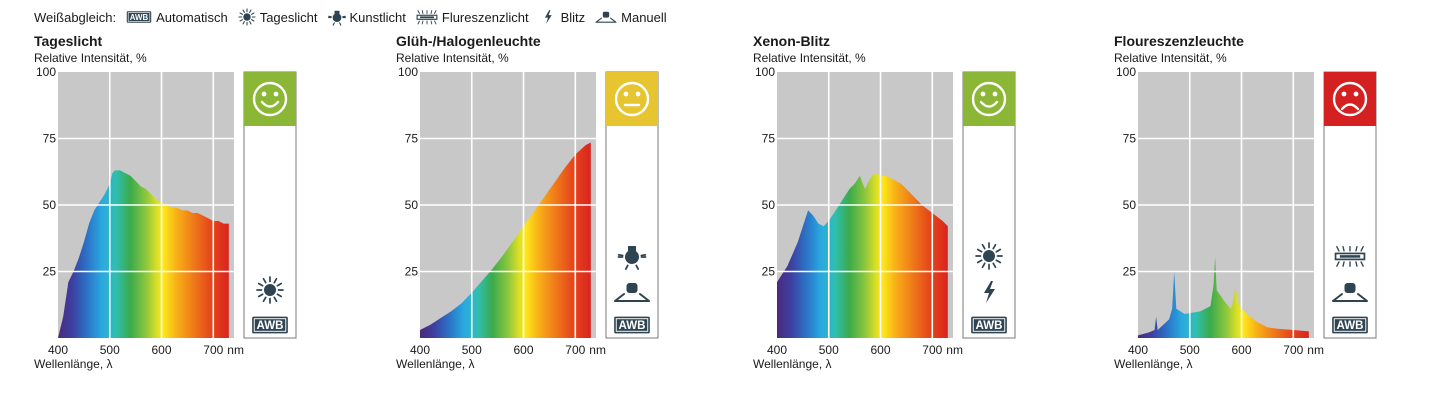  I want to click on bulb-icon, so click(336, 18).